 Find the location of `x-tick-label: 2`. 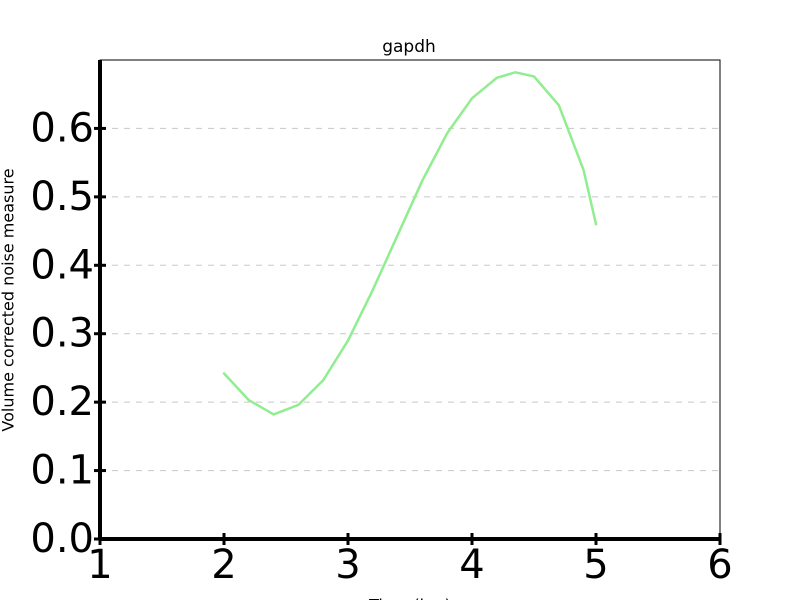

x-tick-label: 2 is located at coordinates (223, 565).